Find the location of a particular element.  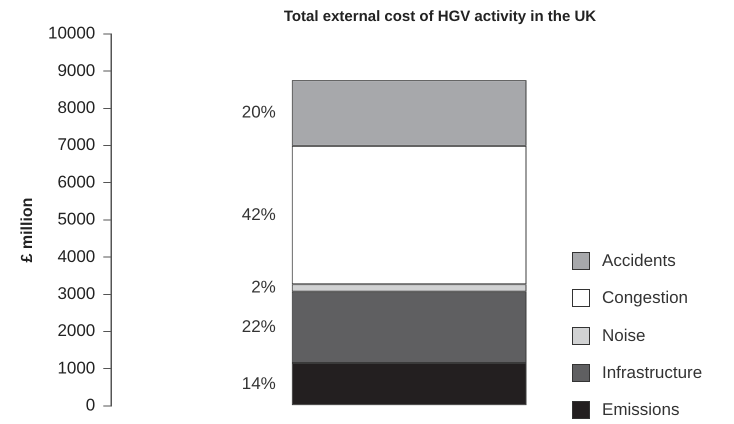

y-tick-label: 6000 is located at coordinates (76, 182).